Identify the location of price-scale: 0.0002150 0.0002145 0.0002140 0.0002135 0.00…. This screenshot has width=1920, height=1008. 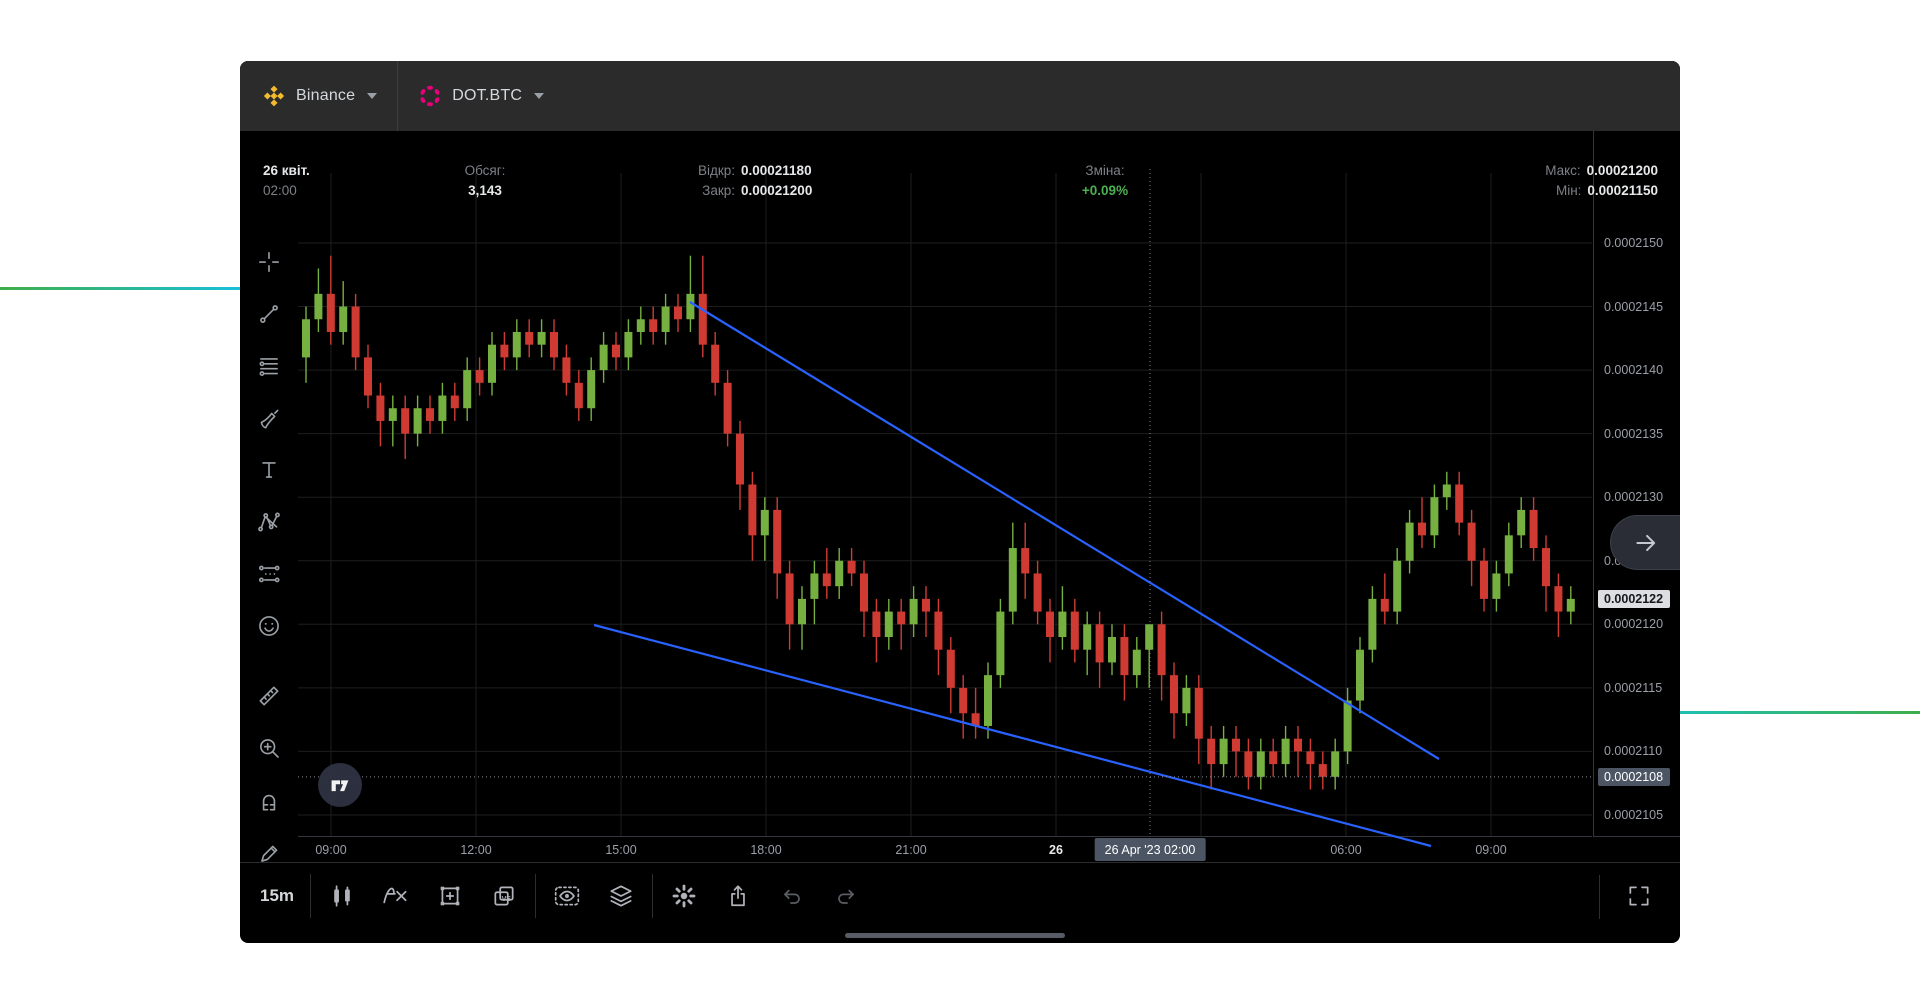
(1636, 483).